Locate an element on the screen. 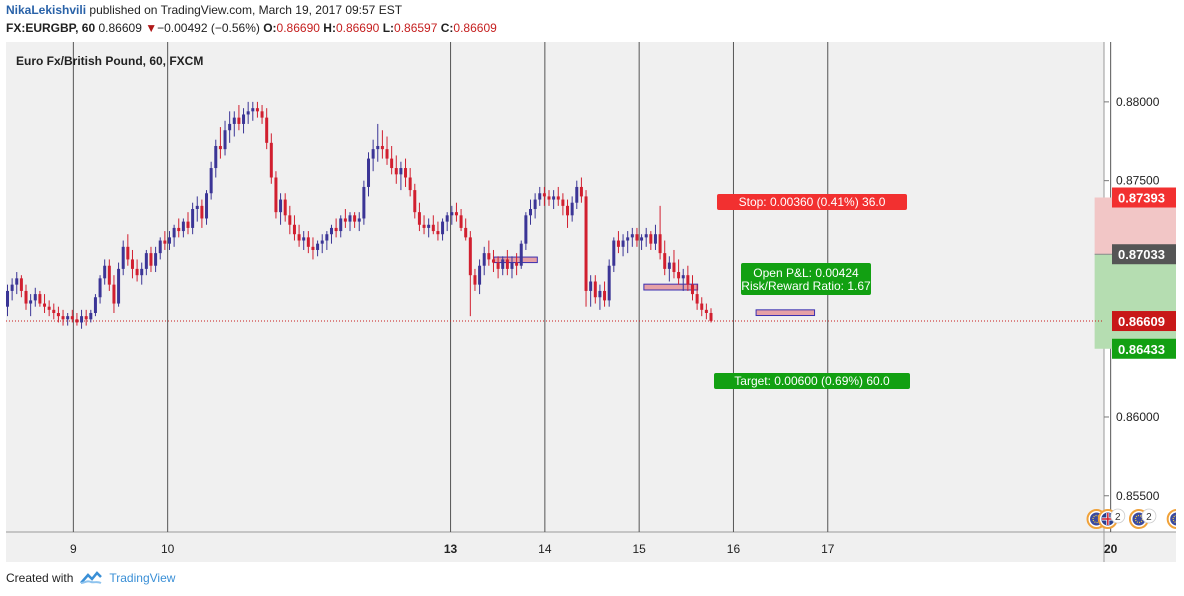 This screenshot has height=596, width=1184. target-zone is located at coordinates (1139, 301).